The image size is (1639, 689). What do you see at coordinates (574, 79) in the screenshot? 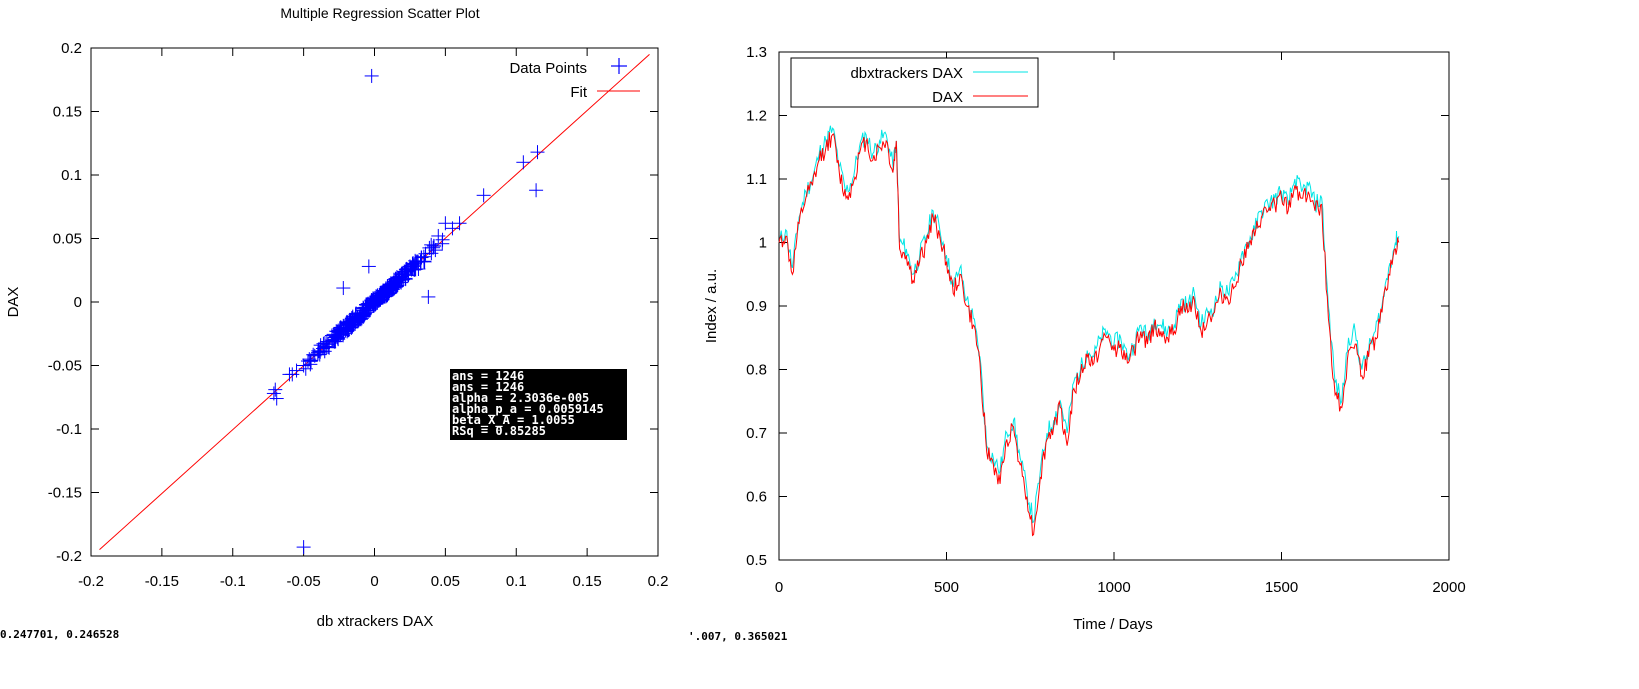
I see `legend: Data Points Fit` at bounding box center [574, 79].